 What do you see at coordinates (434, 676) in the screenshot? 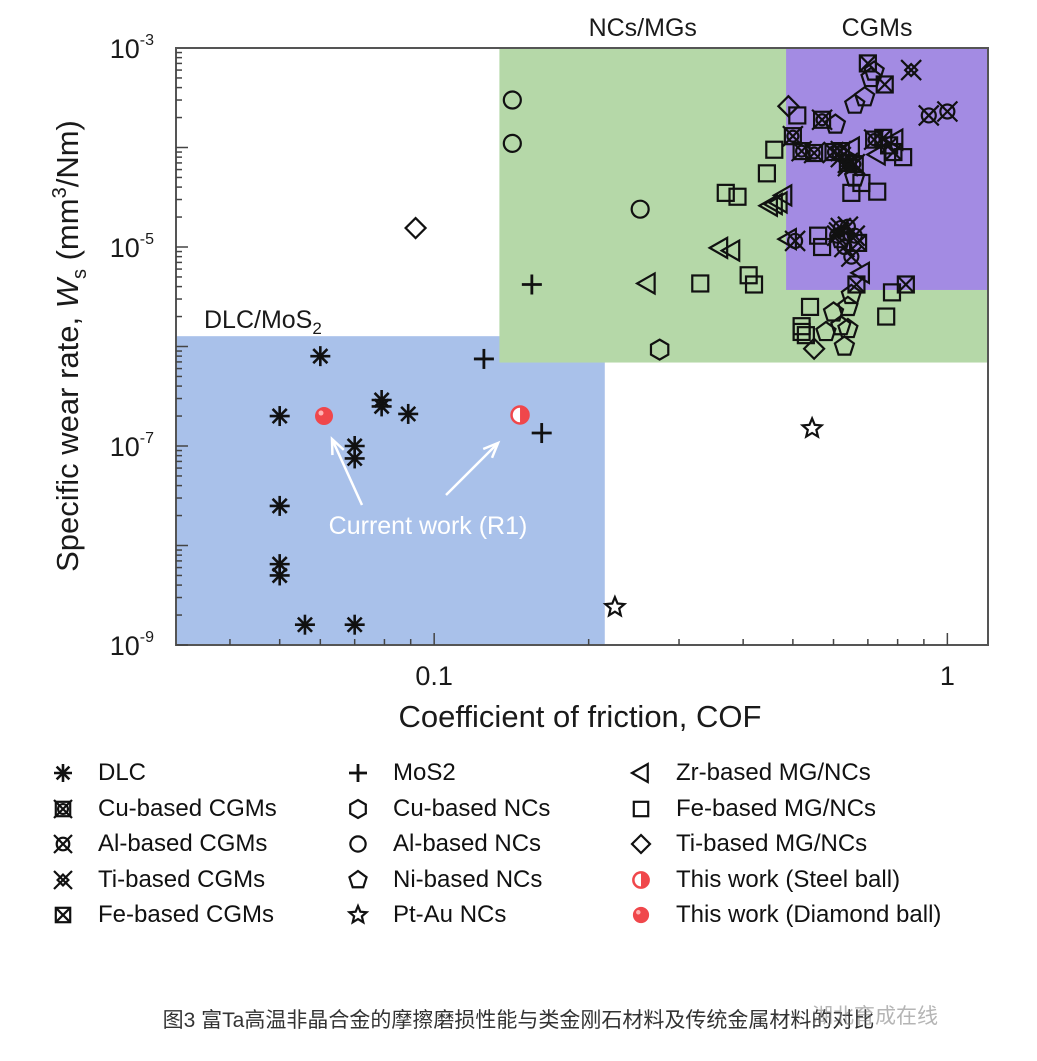
I see `x-tick-label: 0.1` at bounding box center [434, 676].